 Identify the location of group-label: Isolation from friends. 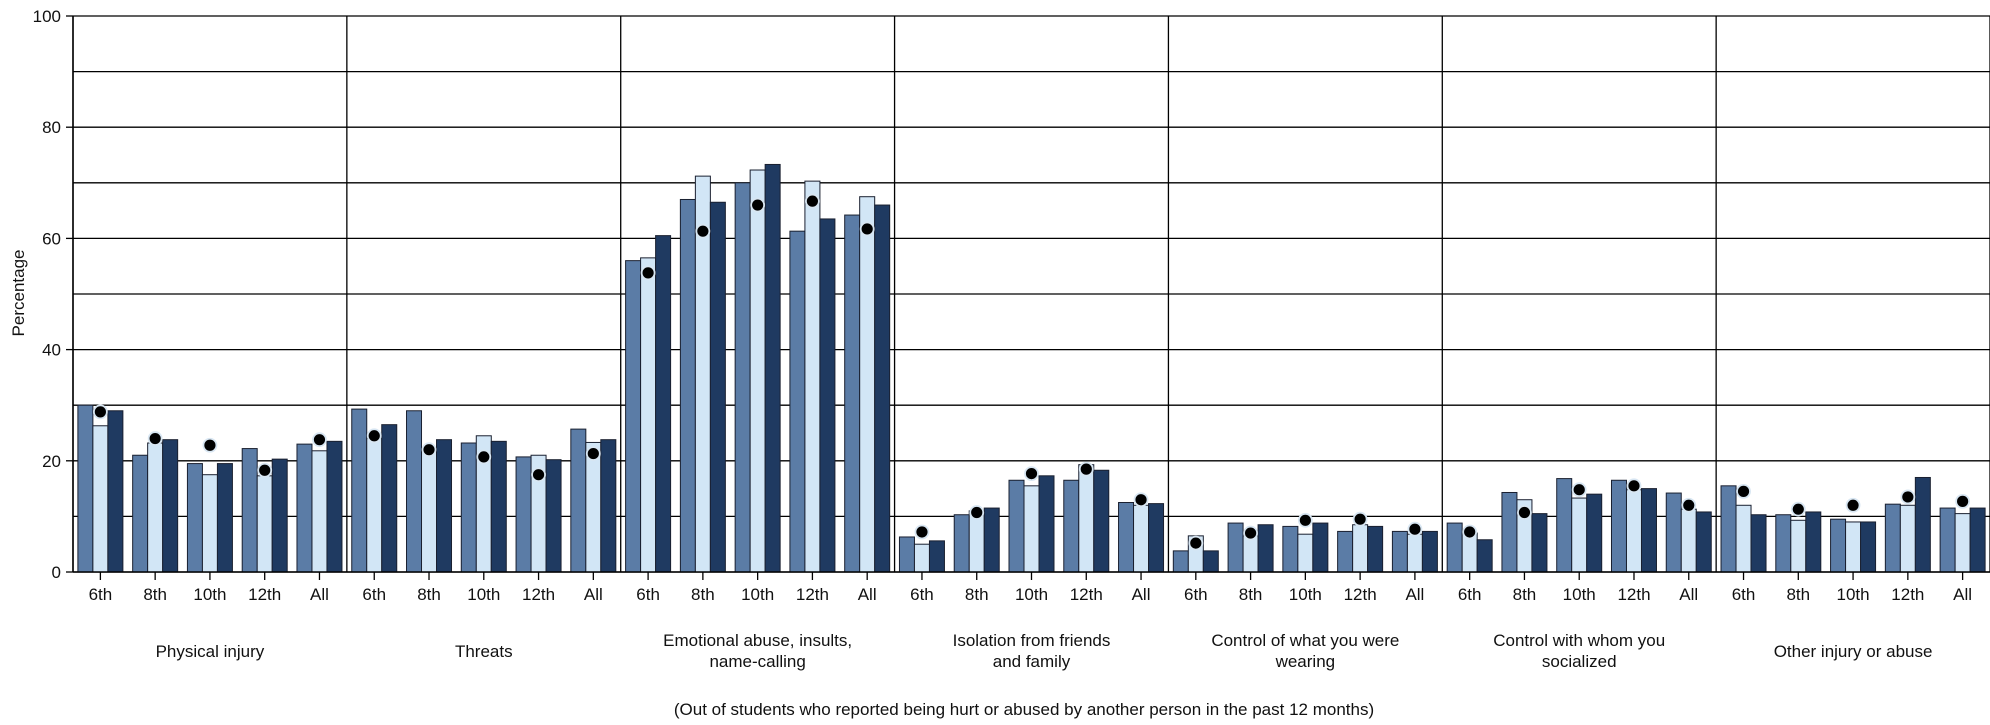
(1032, 640).